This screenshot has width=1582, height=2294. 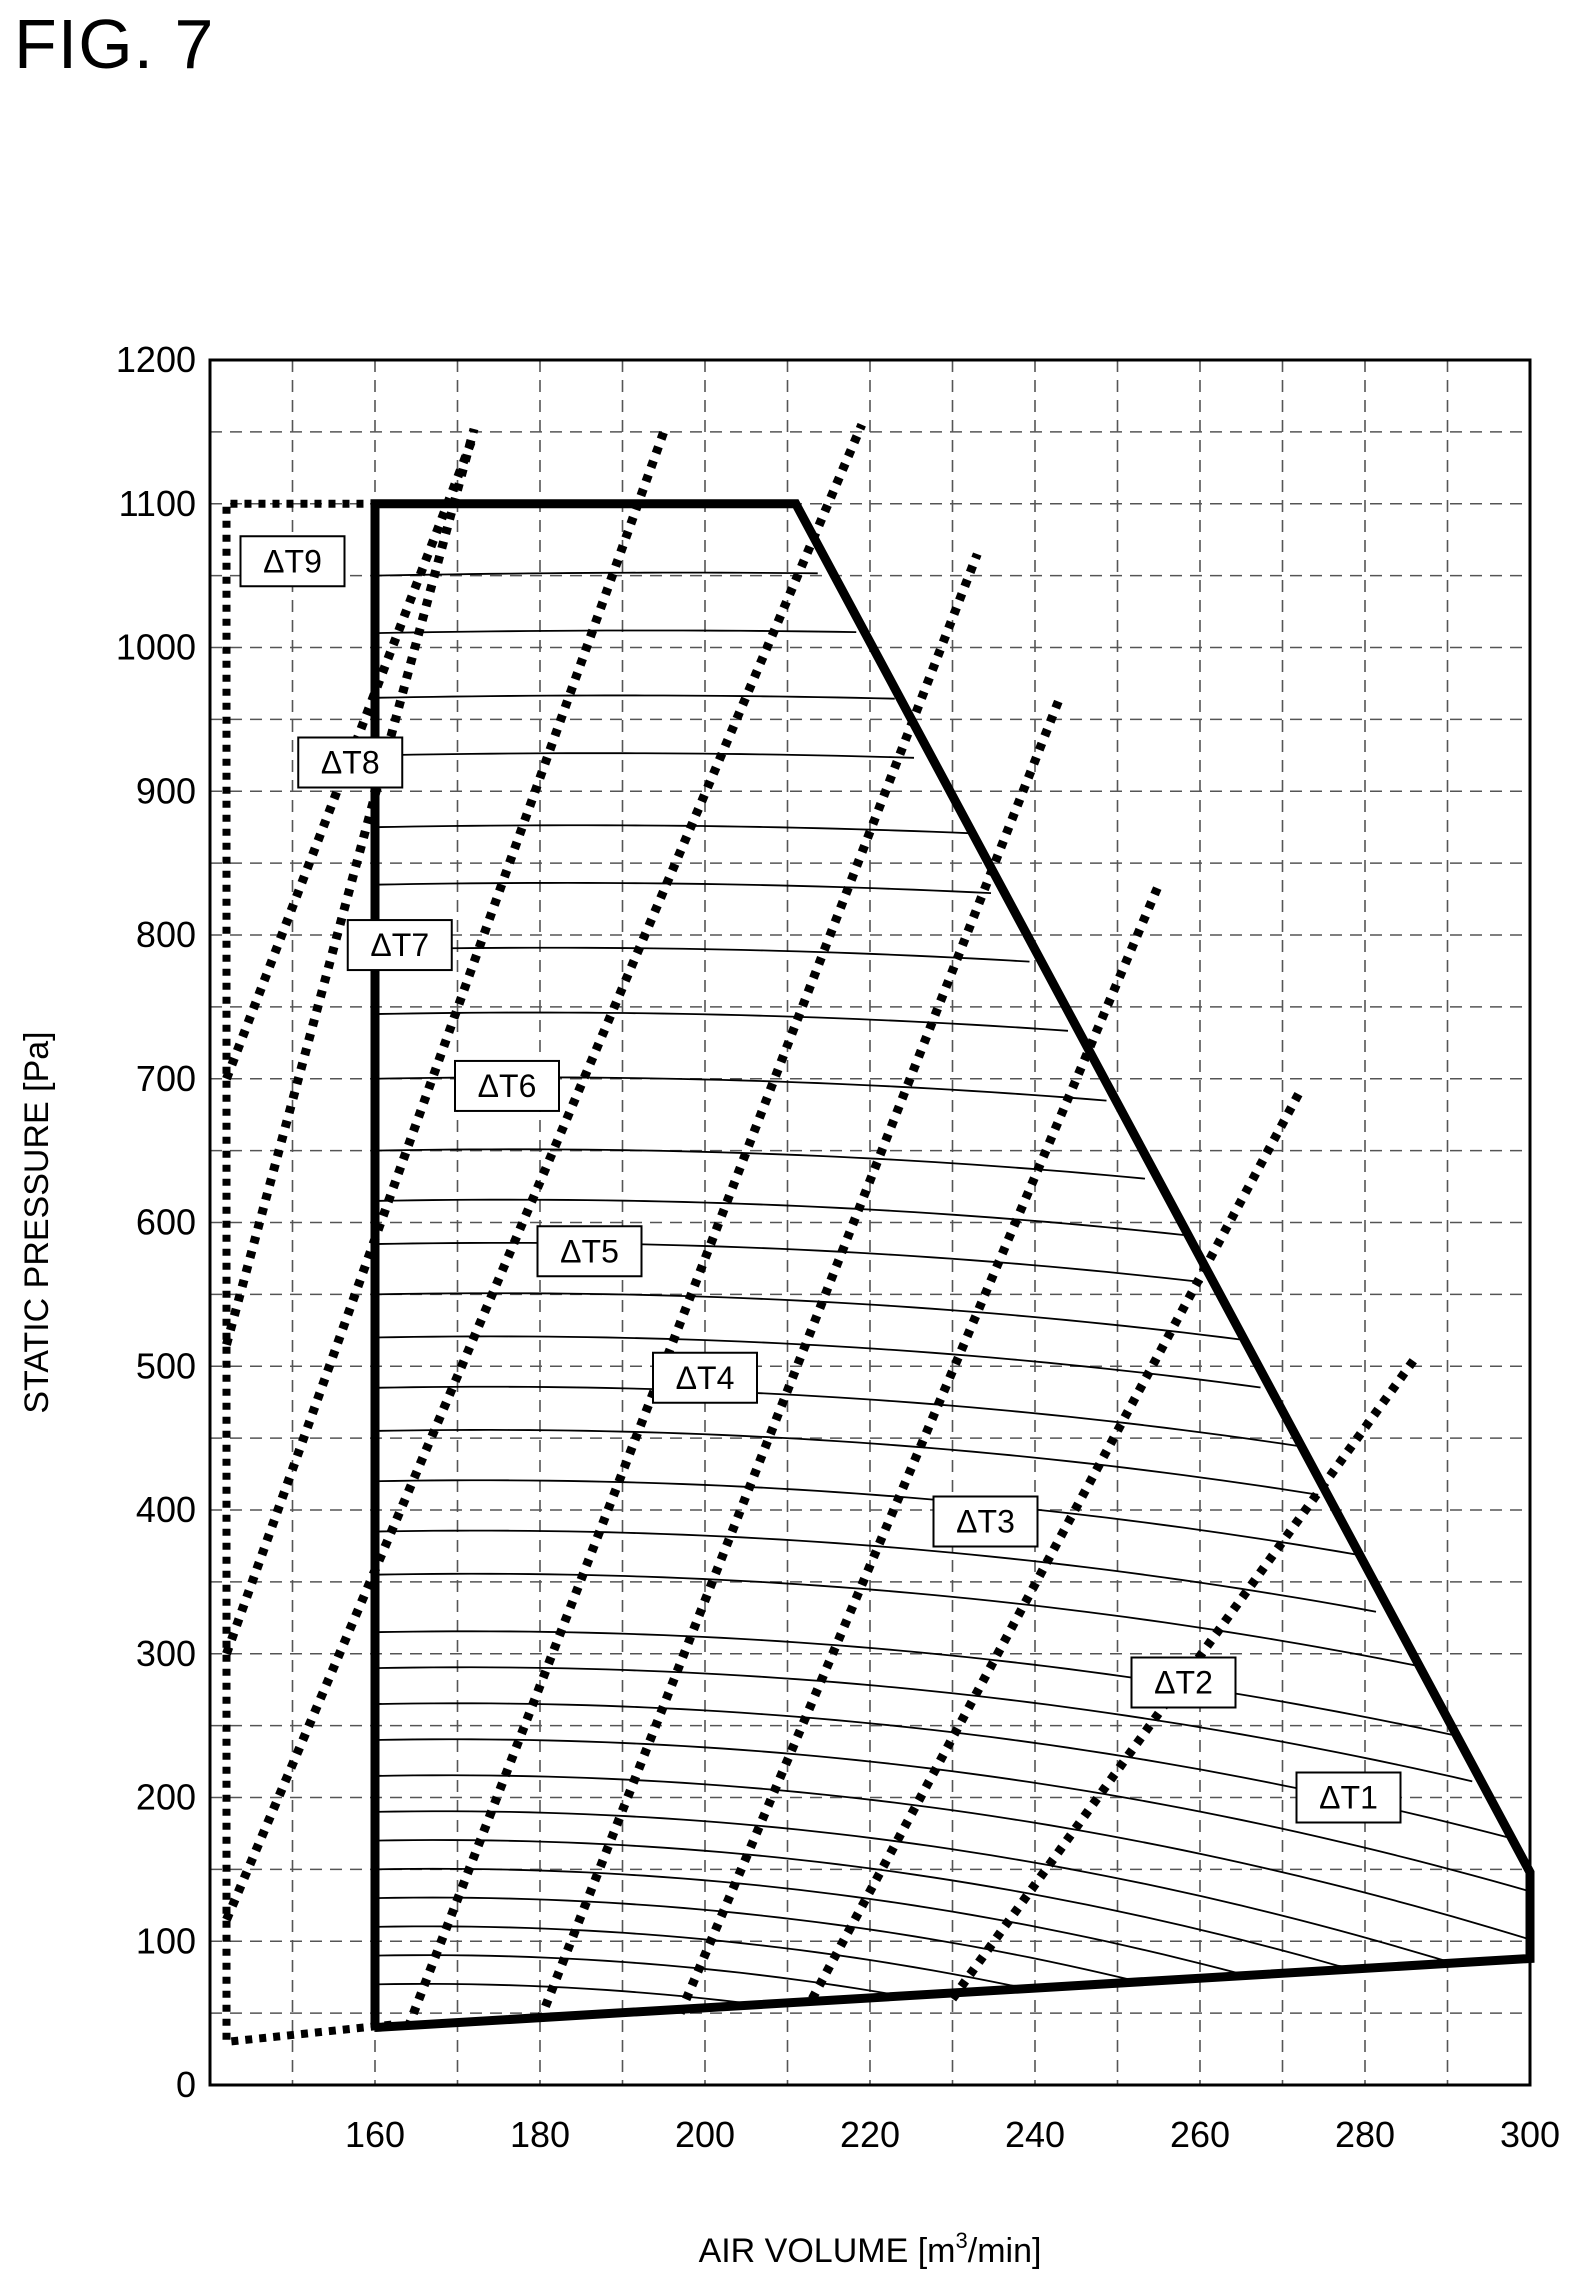 I want to click on x-tick-label: 160, so click(x=375, y=2134).